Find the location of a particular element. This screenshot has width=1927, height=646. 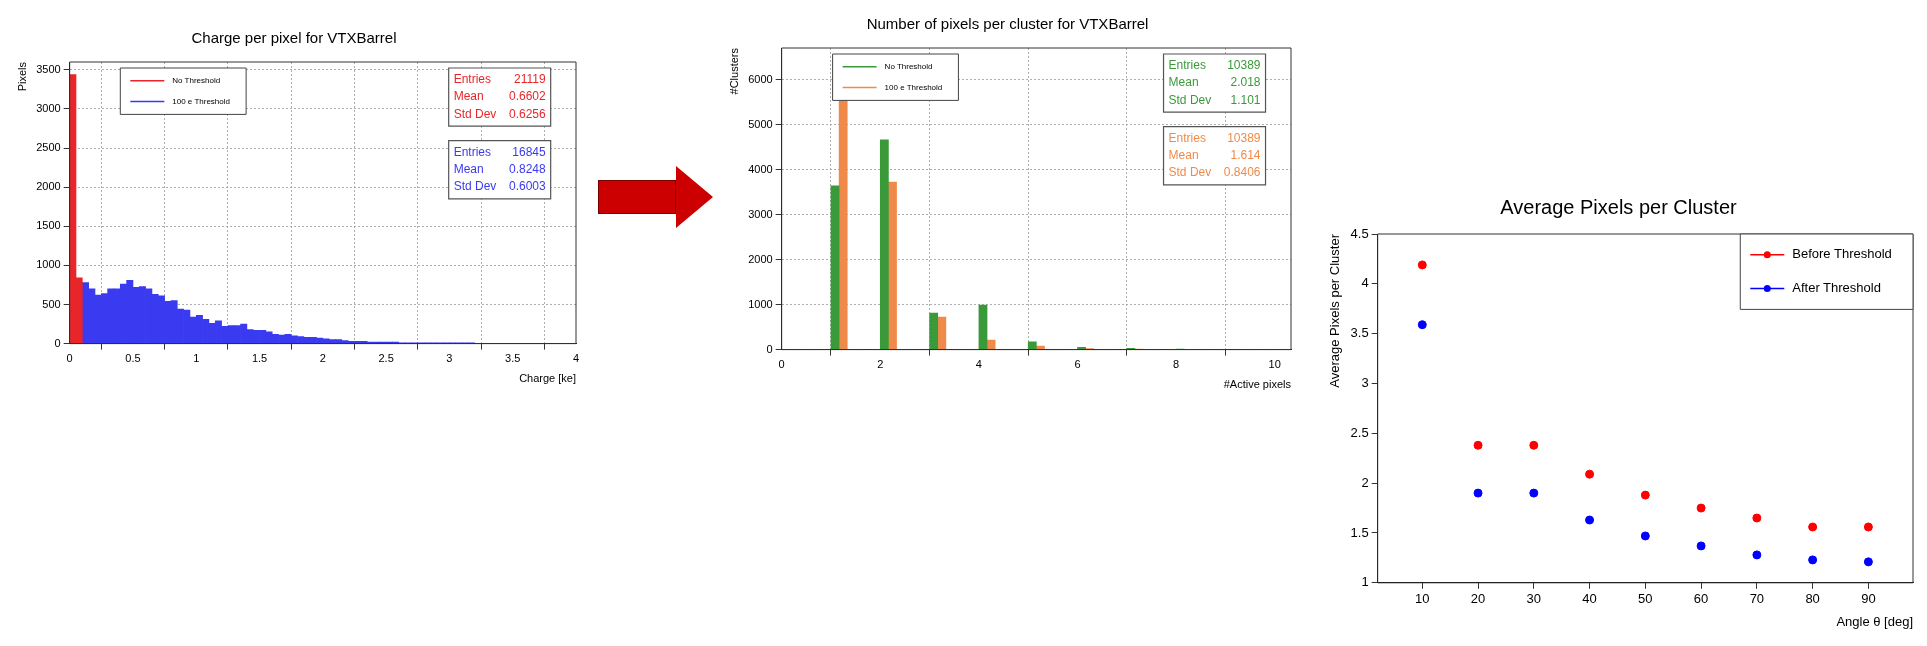

x-tick-label: 8 is located at coordinates (1176, 364).